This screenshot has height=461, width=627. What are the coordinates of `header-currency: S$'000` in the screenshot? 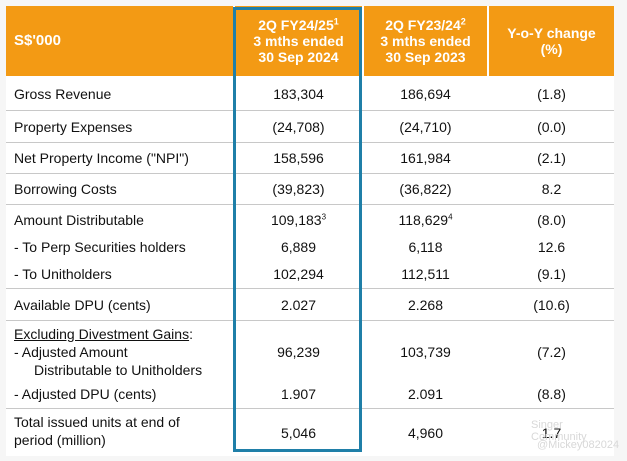 It's located at (118, 41).